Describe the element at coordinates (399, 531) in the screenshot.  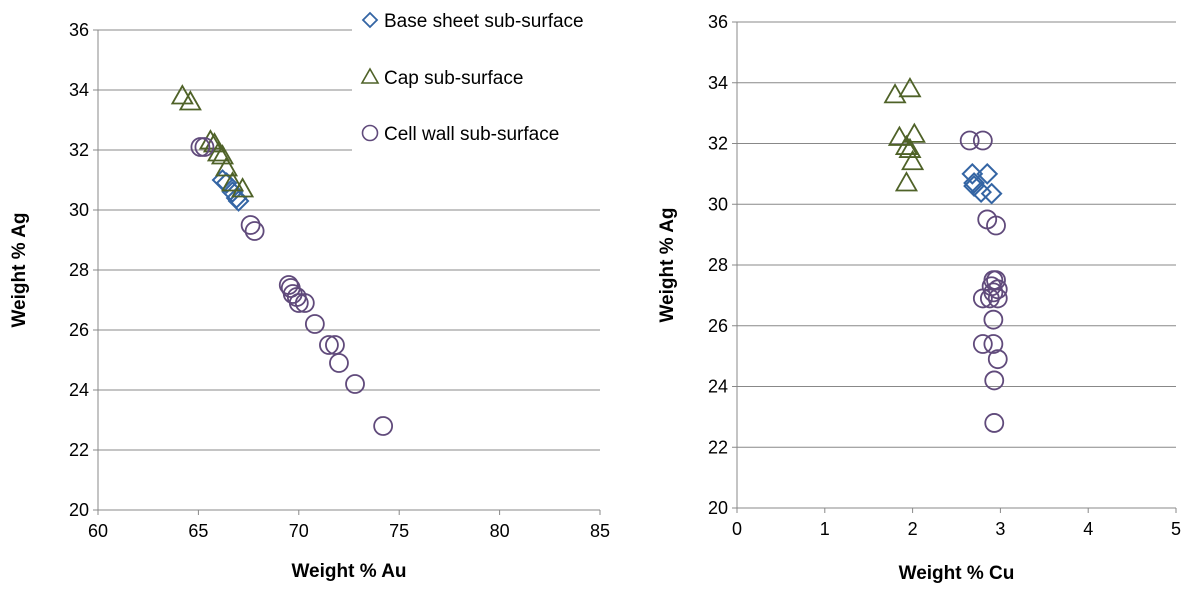
I see `x-tick-label: 75` at that location.